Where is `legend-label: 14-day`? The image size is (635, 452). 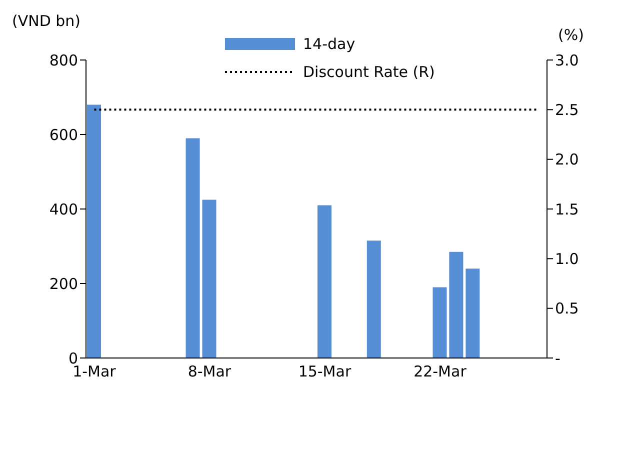 legend-label: 14-day is located at coordinates (329, 44).